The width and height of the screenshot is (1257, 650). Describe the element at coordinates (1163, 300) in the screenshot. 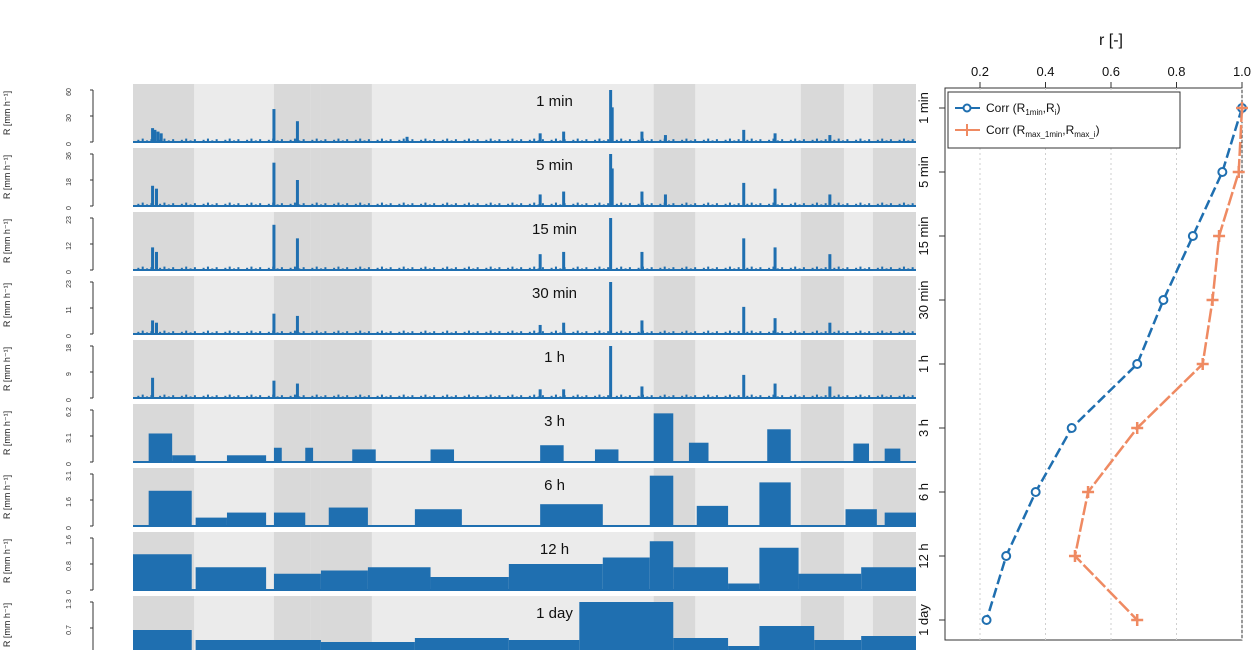

I see `point-marker` at that location.